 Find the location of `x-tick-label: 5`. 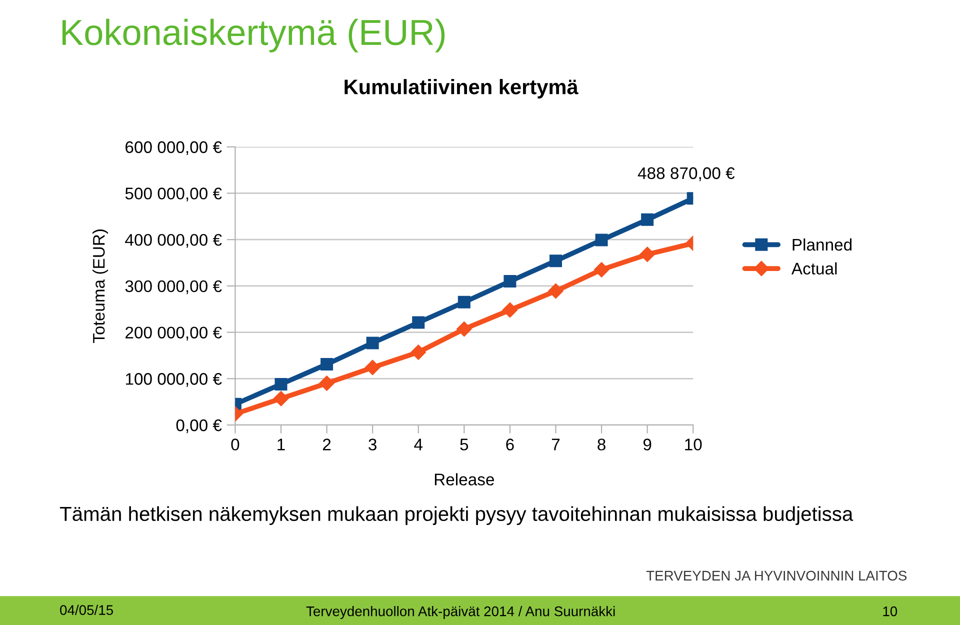

x-tick-label: 5 is located at coordinates (464, 444).